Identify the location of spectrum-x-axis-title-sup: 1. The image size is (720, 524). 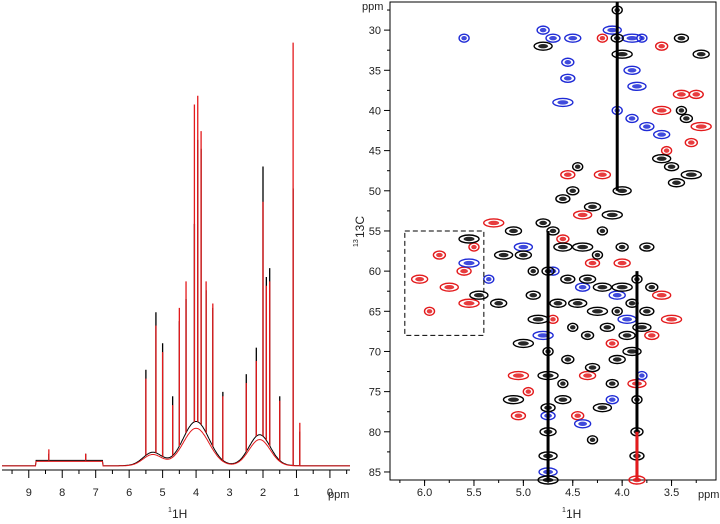
(170, 510).